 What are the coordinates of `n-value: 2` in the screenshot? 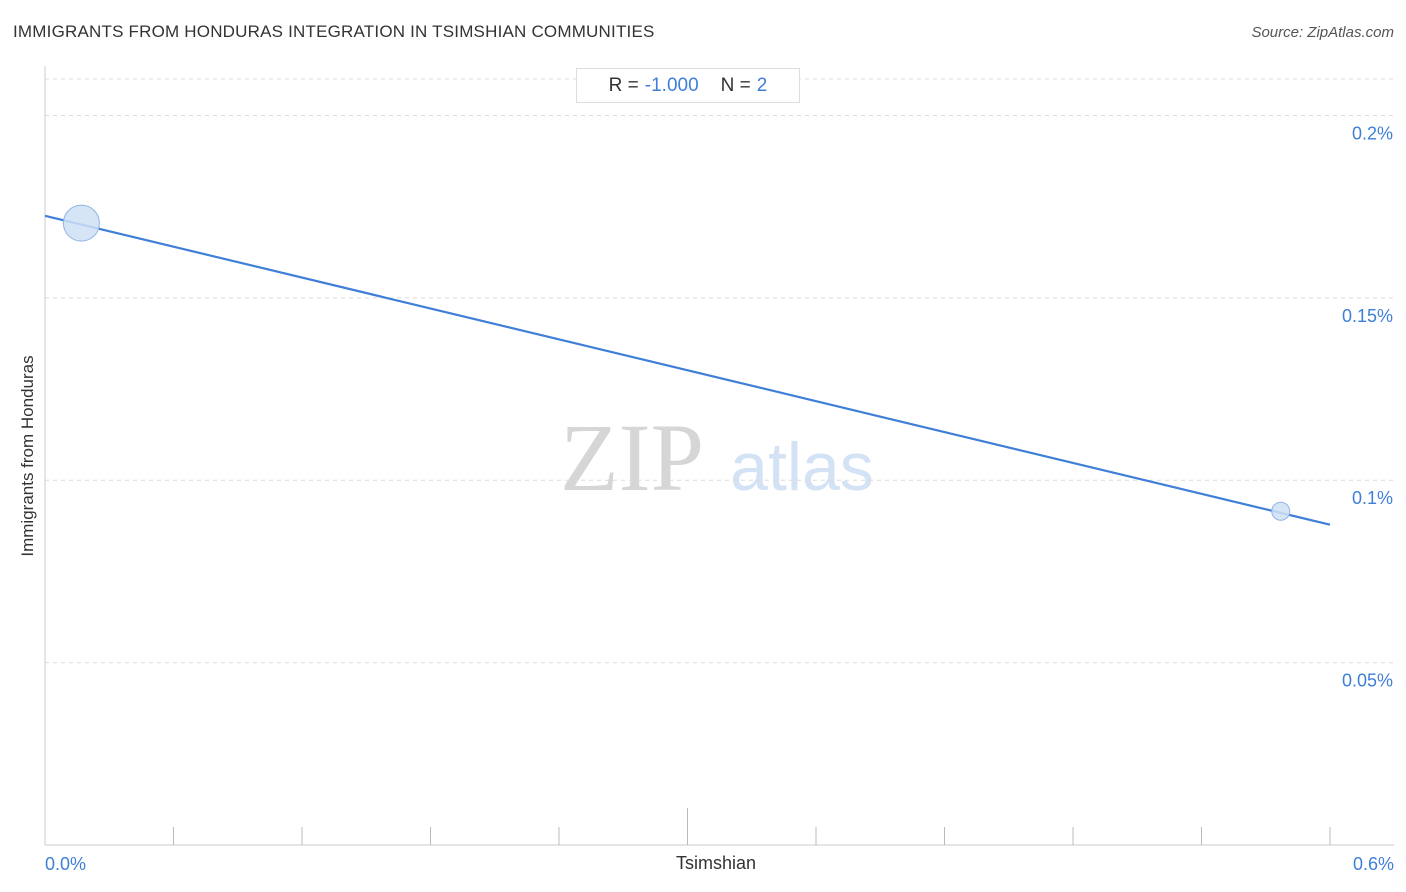 It's located at (762, 85).